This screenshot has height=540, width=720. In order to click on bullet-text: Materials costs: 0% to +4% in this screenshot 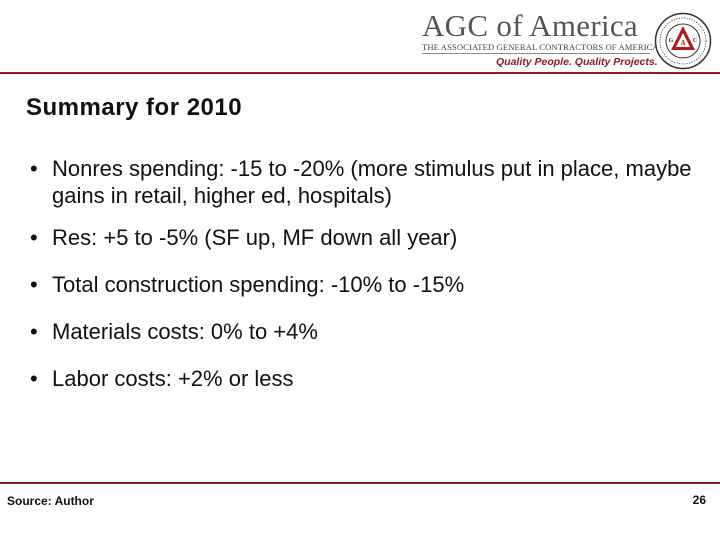, I will do `click(185, 331)`.